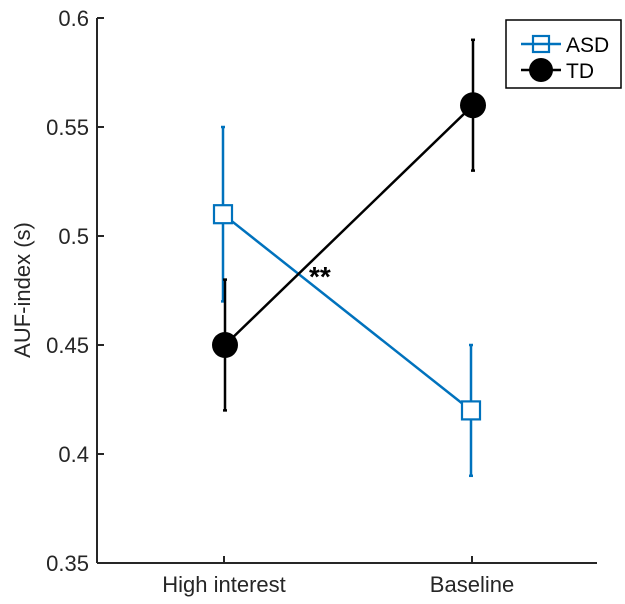 Image resolution: width=625 pixels, height=604 pixels. I want to click on y-tick-label: 0.5, so click(73, 236).